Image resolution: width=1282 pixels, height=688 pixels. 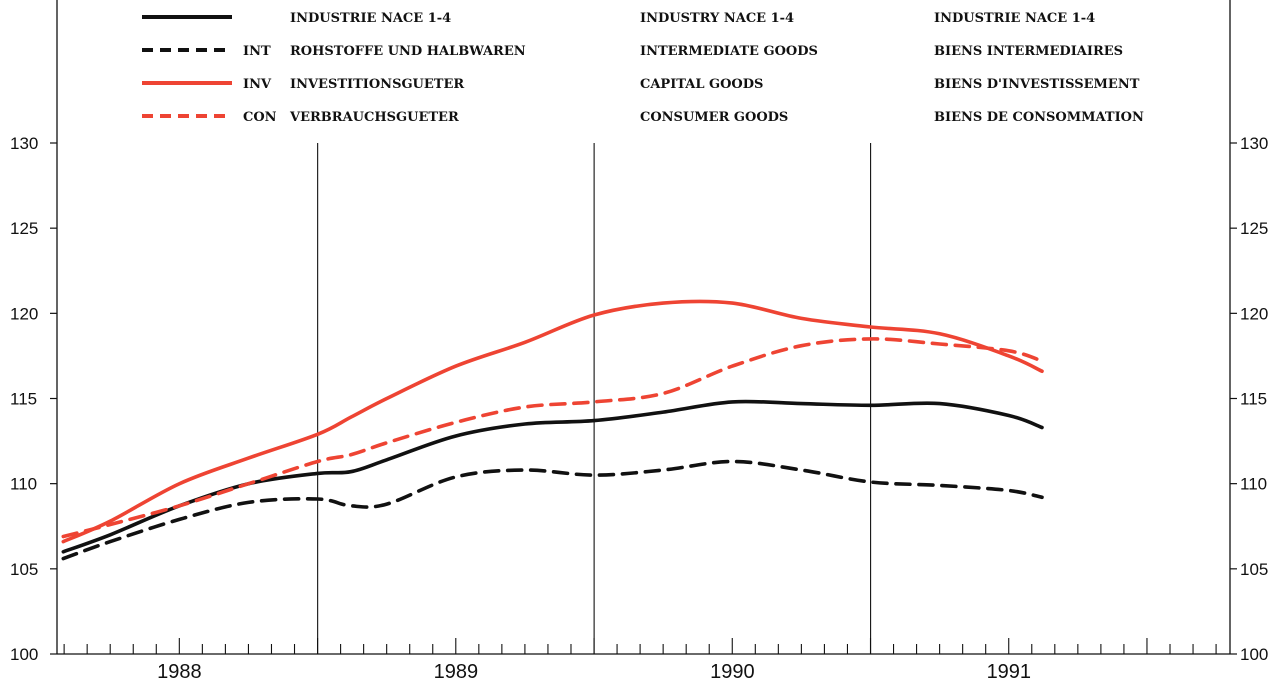 What do you see at coordinates (714, 117) in the screenshot?
I see `legend-label-en: CONSUMER GOODS` at bounding box center [714, 117].